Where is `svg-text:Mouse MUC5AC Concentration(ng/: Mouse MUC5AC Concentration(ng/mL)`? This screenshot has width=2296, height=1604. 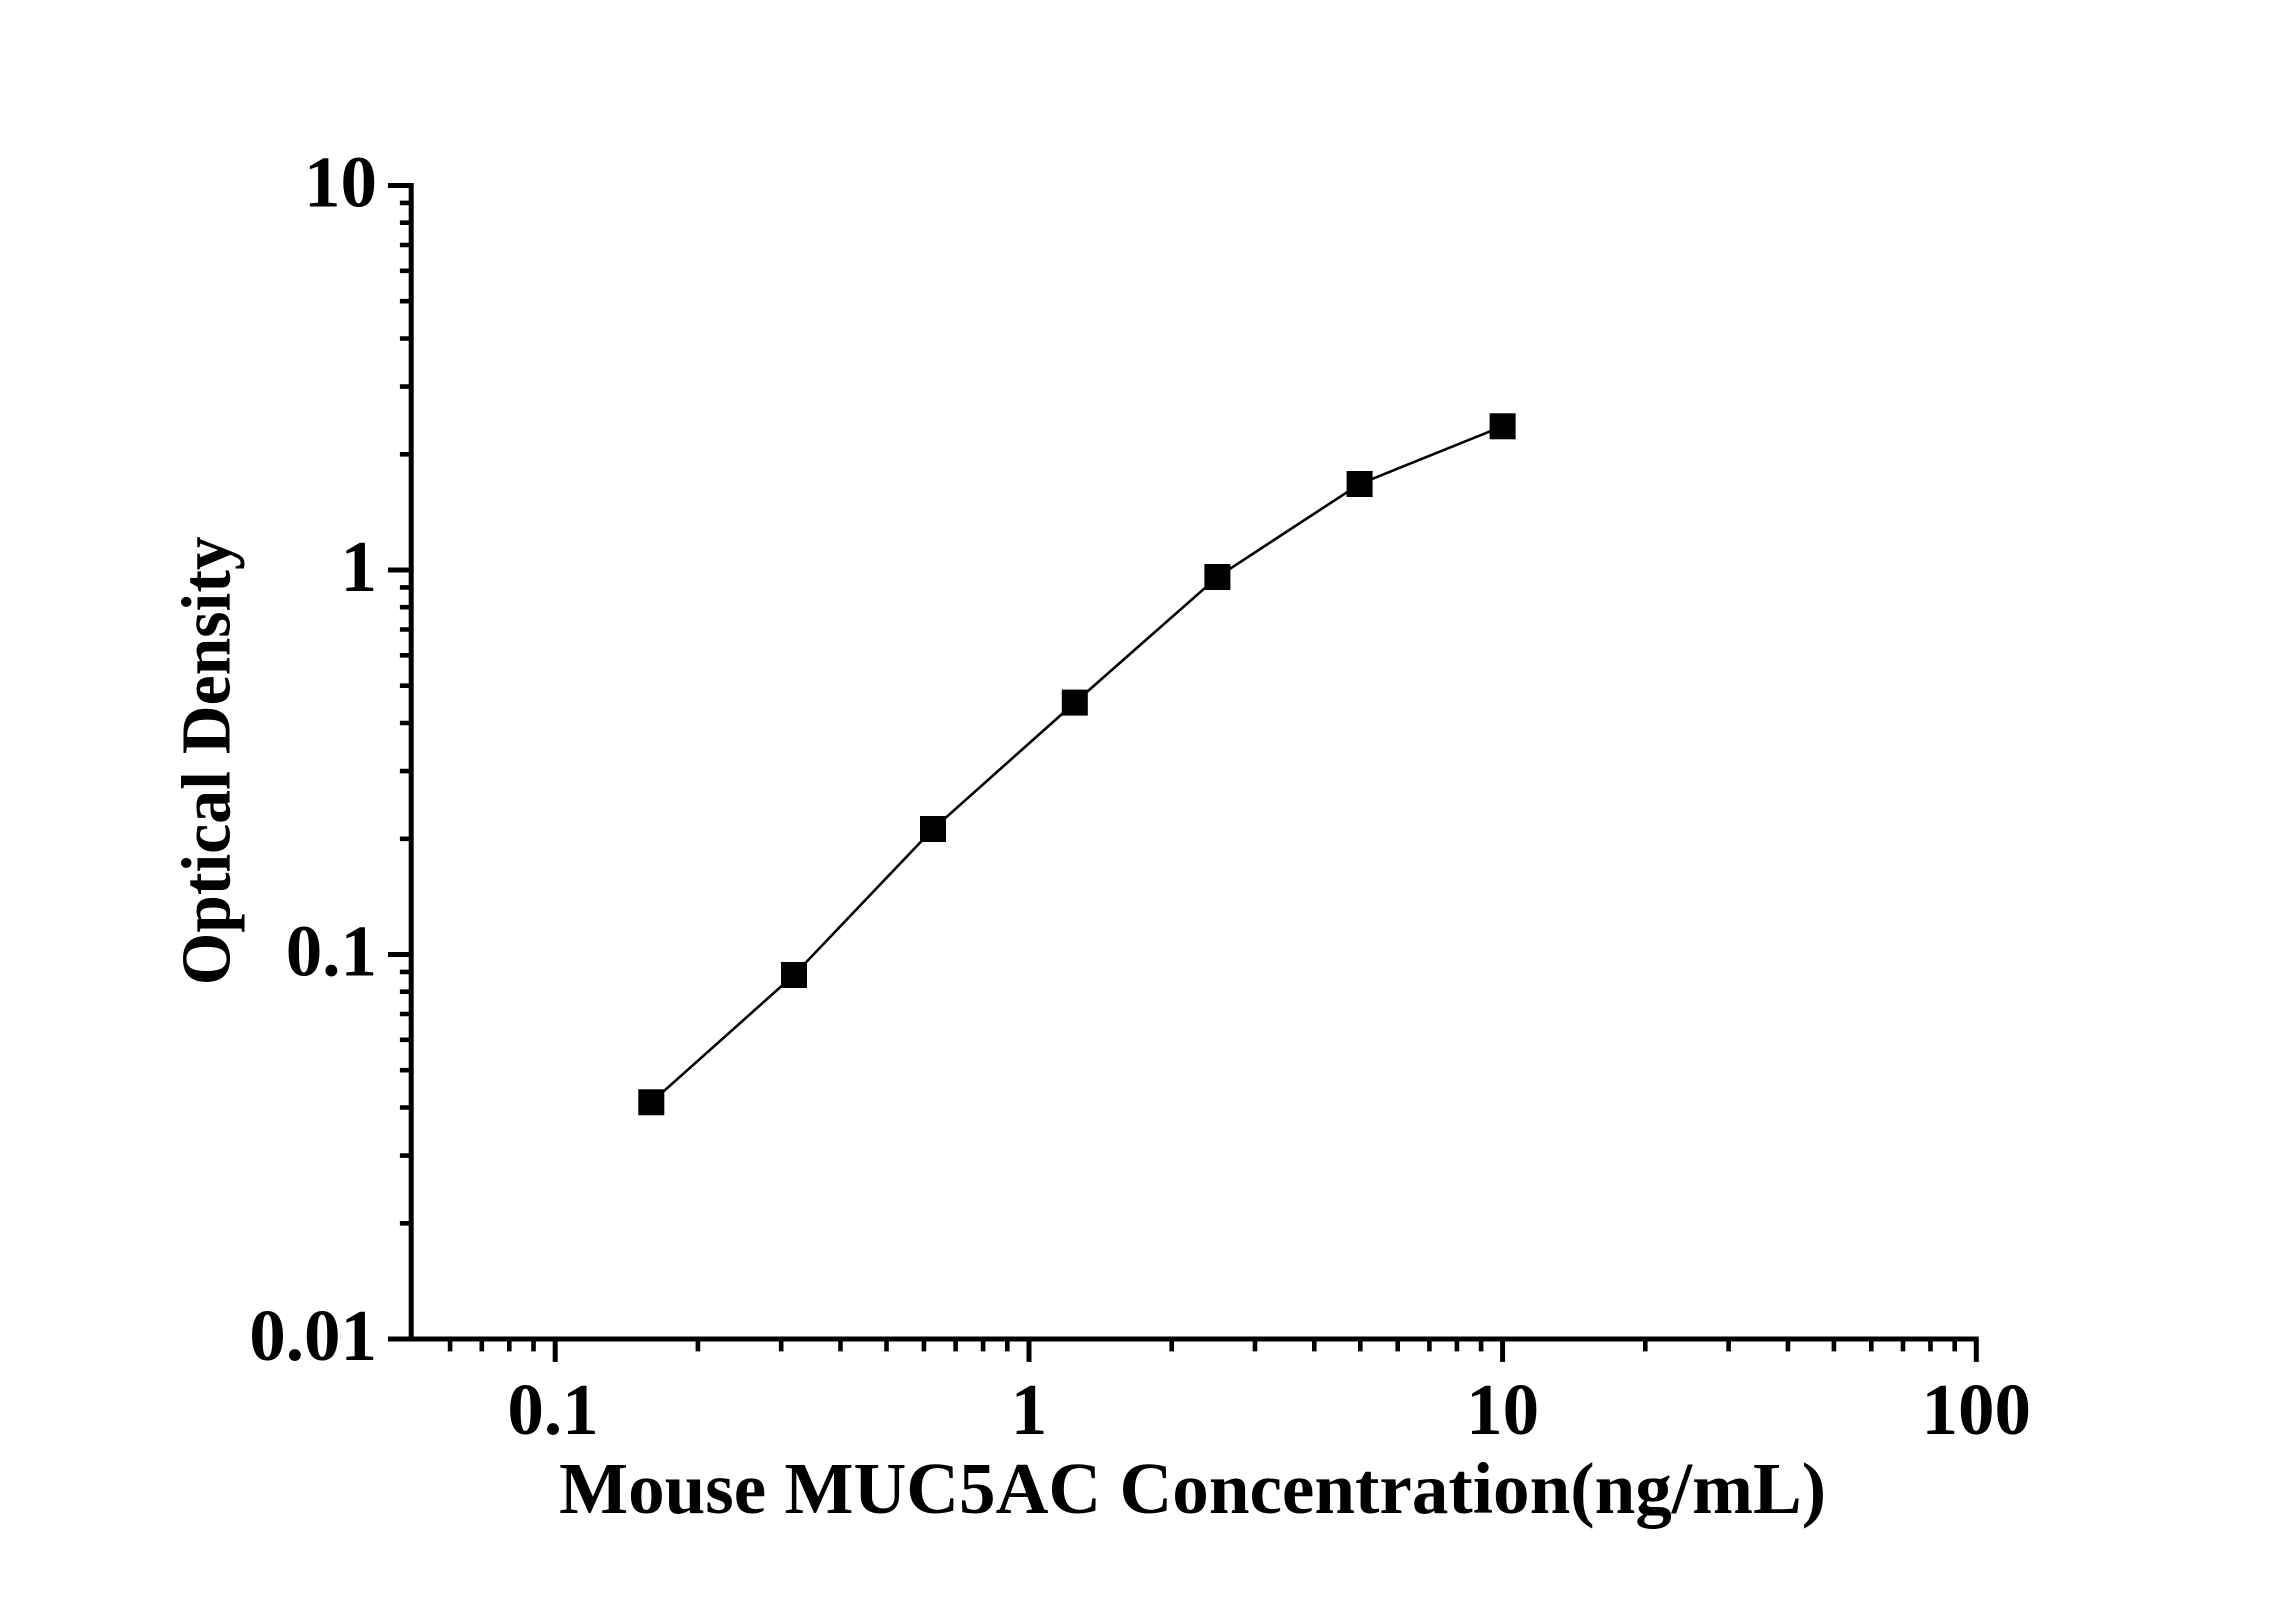 svg-text:Mouse MUC5AC Concentration(ng/: Mouse MUC5AC Concentration(ng/mL) is located at coordinates (1192, 1488).